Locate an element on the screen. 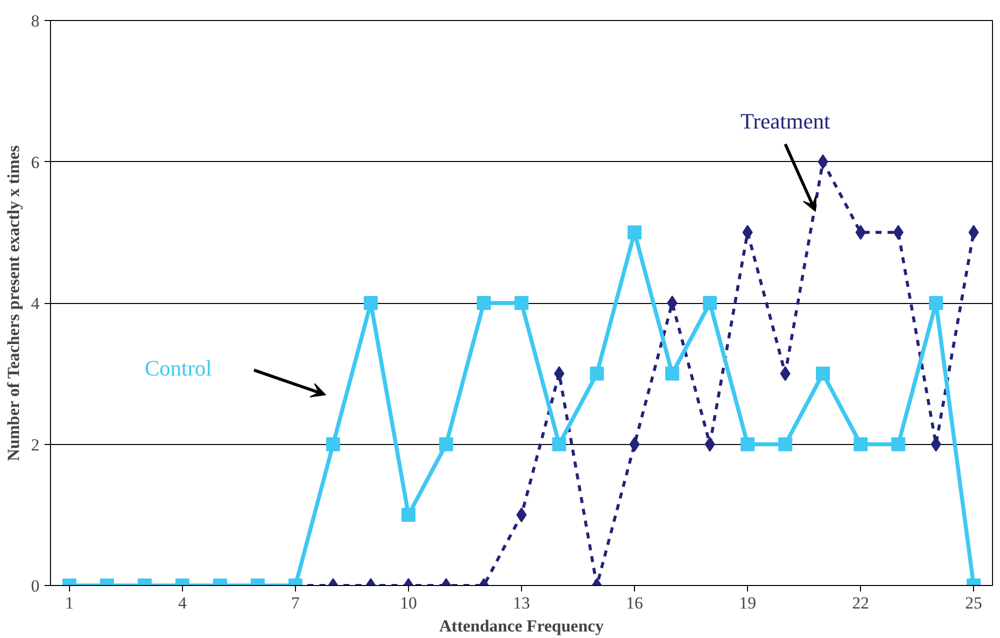 This screenshot has width=1000, height=638. y-axis-title: Number of Teachers present exactly x times is located at coordinates (13, 303).